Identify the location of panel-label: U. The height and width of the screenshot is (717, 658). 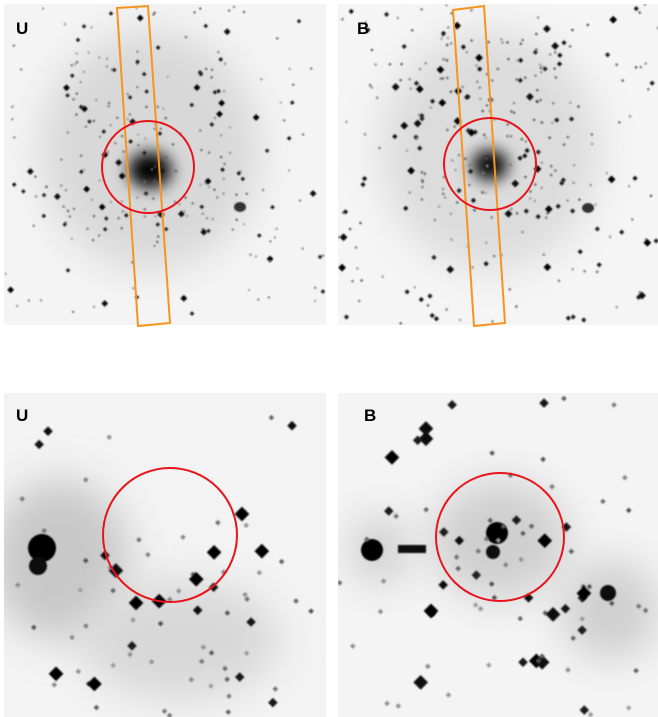
(22, 28).